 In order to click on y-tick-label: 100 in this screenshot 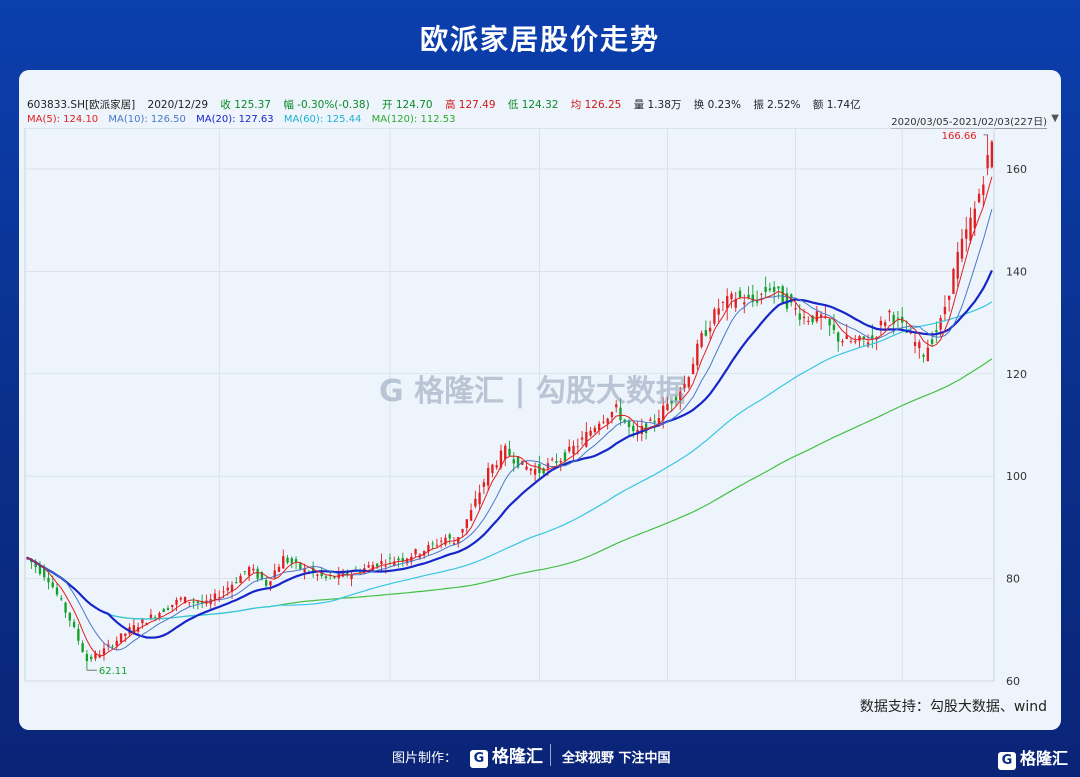, I will do `click(1016, 476)`.